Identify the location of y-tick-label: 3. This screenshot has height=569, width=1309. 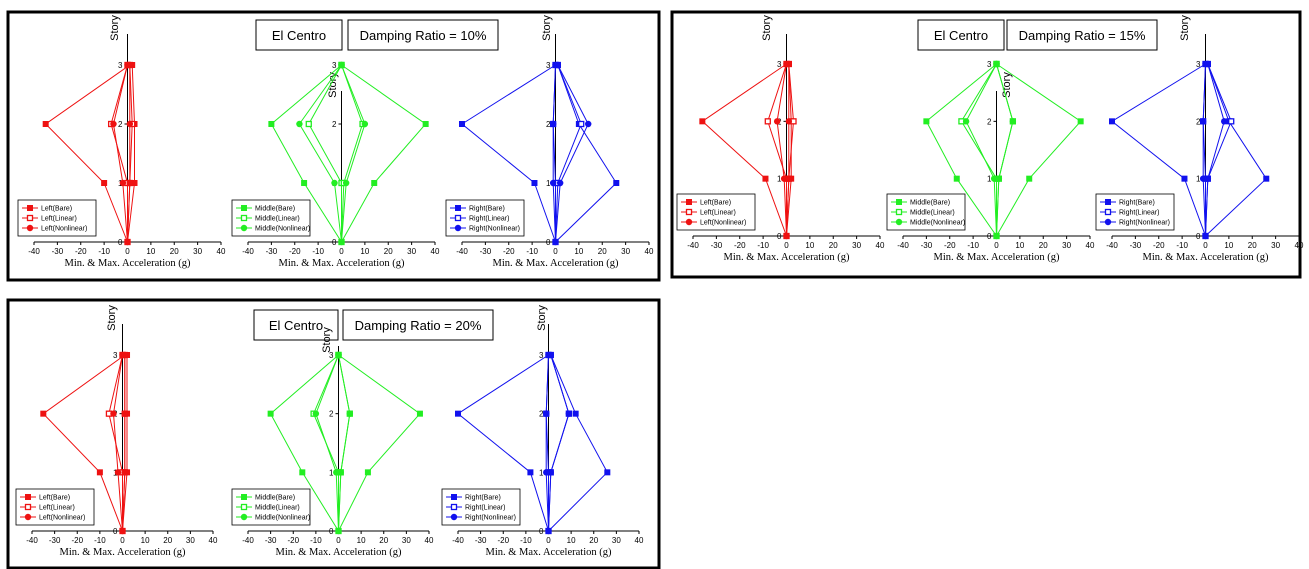
(115, 355).